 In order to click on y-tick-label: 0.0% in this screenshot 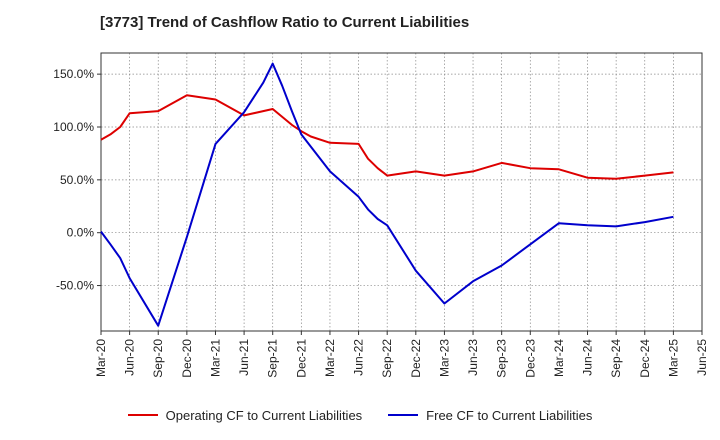, I will do `click(81, 233)`.